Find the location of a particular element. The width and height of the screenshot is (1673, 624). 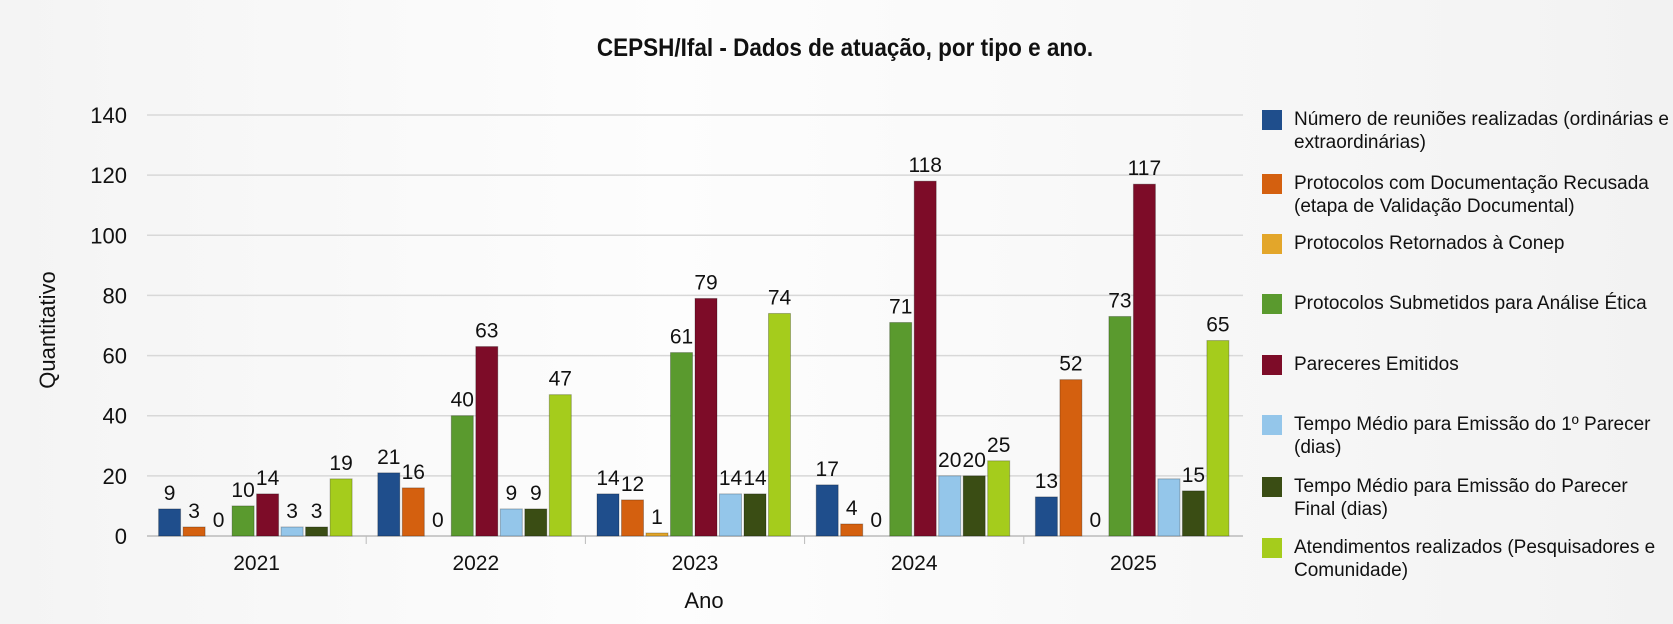

data-label: 52 is located at coordinates (1070, 364).